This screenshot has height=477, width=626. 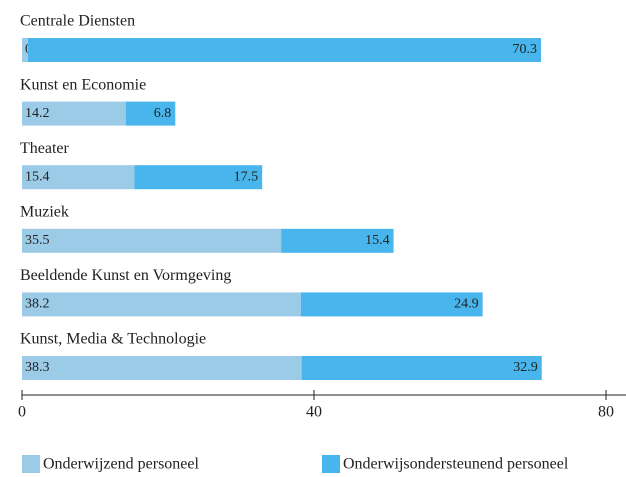 What do you see at coordinates (37, 367) in the screenshot?
I see `value-label: 38.3` at bounding box center [37, 367].